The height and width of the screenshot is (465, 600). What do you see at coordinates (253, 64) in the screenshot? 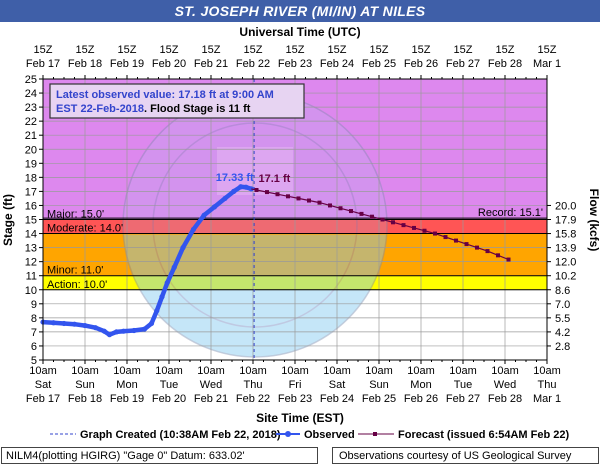
I see `top-tick-date: Feb 22` at bounding box center [253, 64].